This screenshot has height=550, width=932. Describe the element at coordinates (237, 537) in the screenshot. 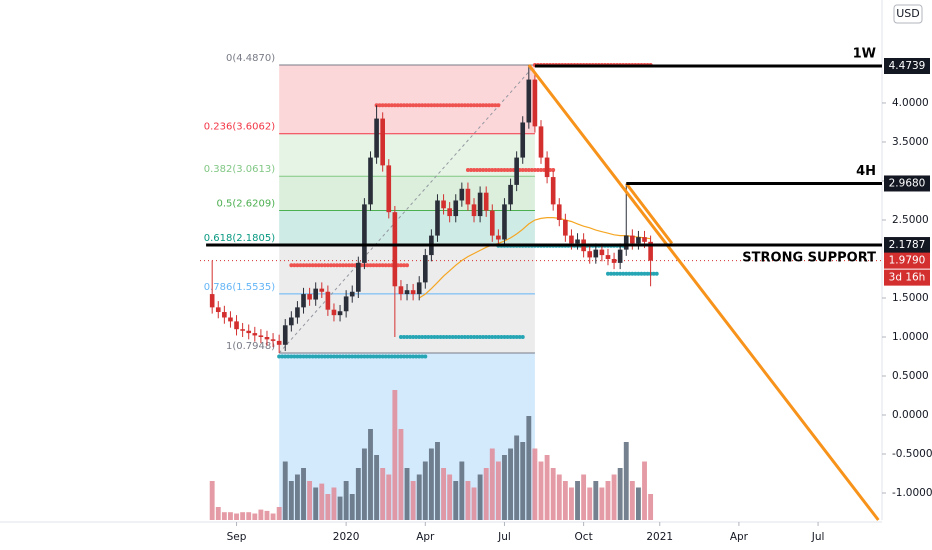

I see `x-tick-label: Sep` at that location.